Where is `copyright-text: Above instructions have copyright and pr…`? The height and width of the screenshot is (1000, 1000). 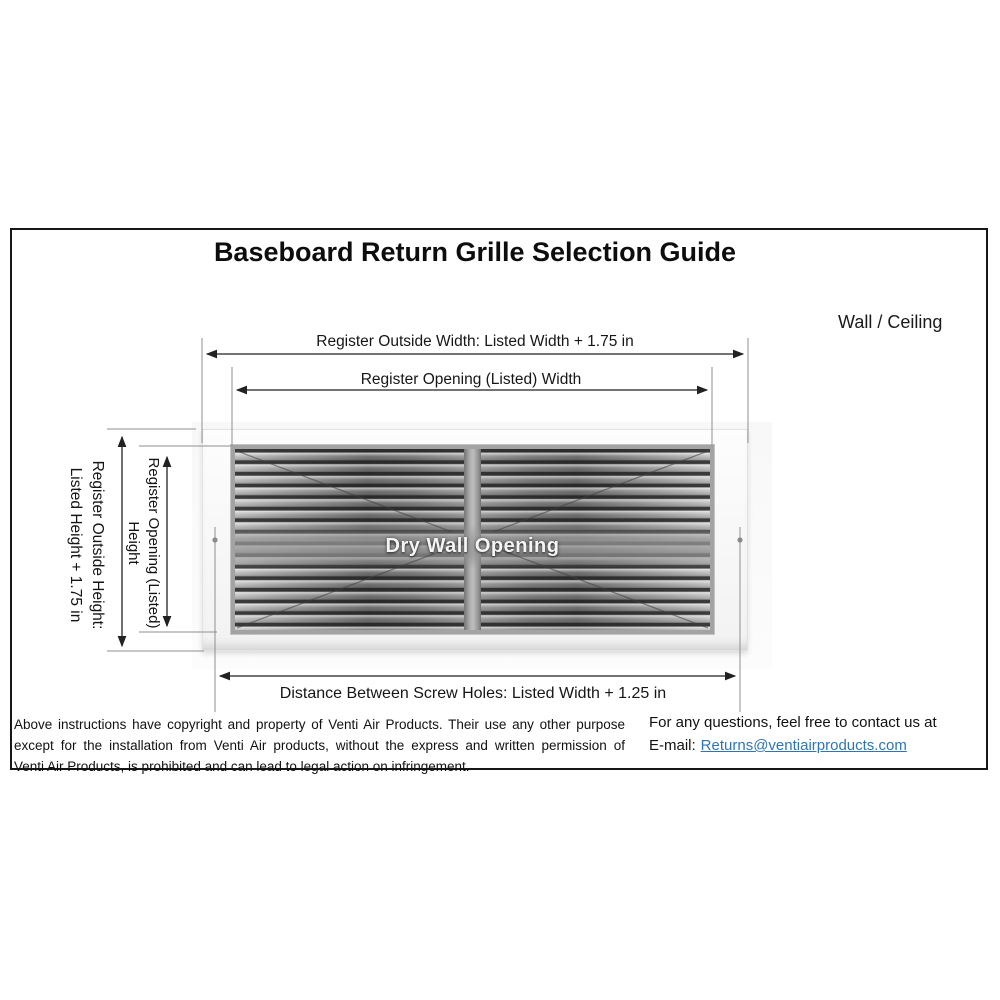
copyright-text: Above instructions have copyright and pr… is located at coordinates (319, 745).